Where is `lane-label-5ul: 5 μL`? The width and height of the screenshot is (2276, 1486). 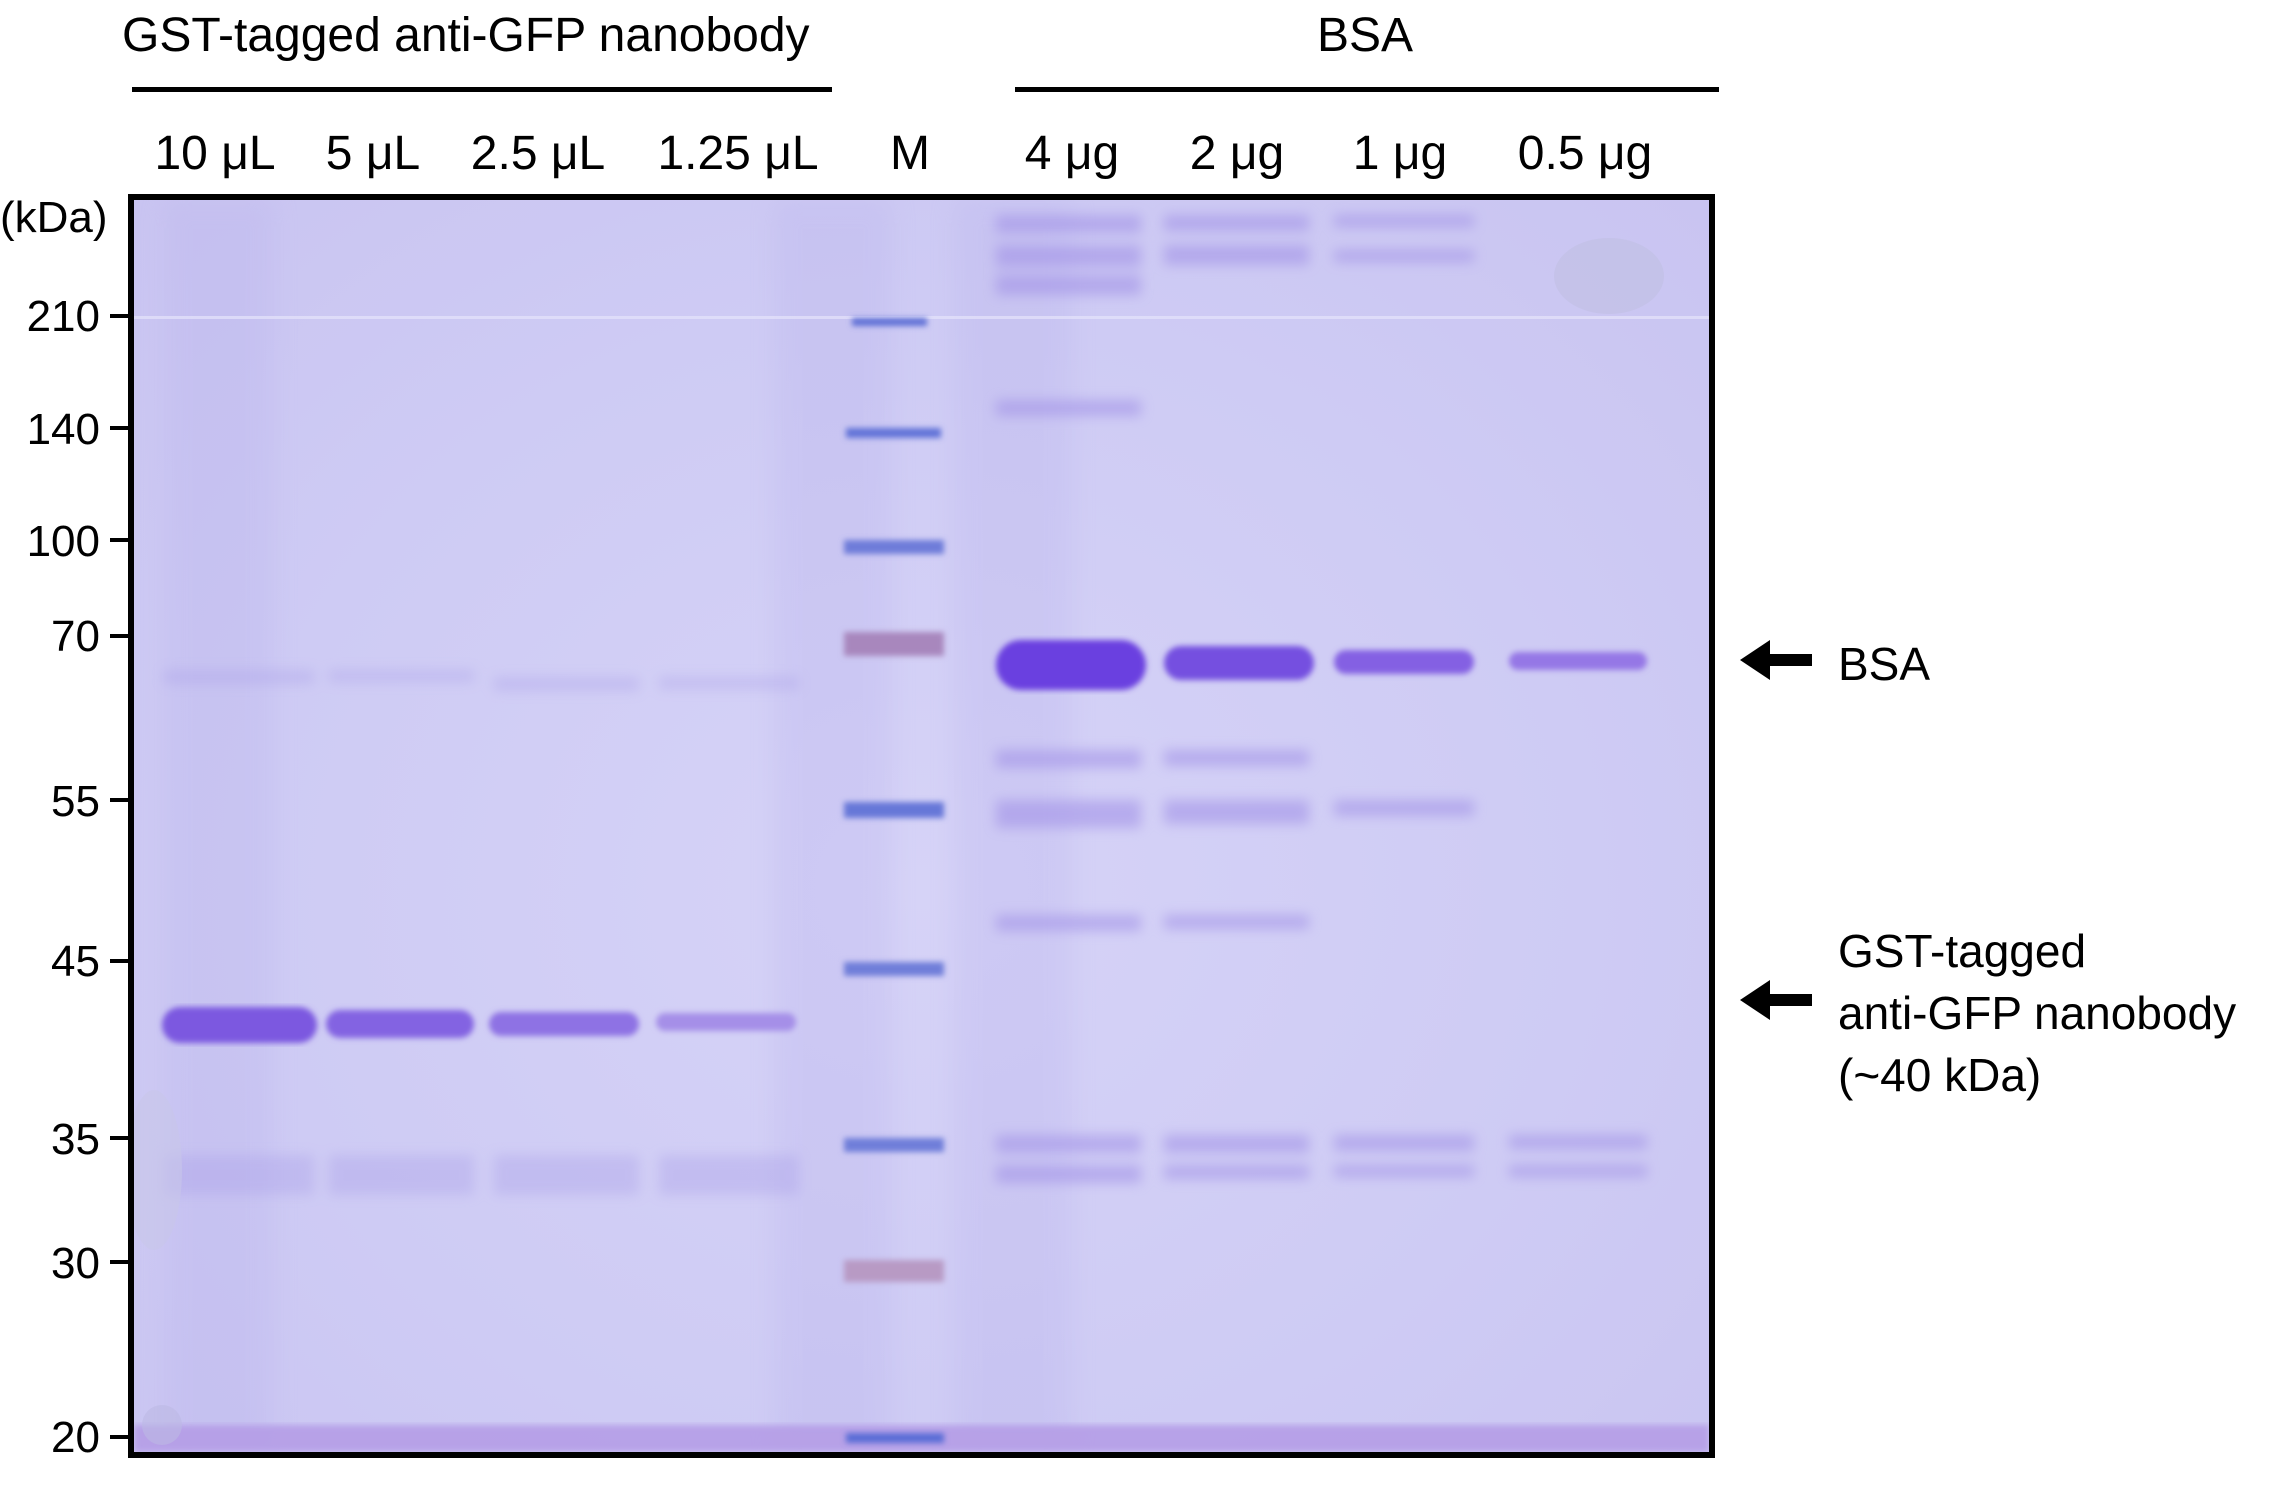 lane-label-5ul: 5 μL is located at coordinates (373, 153).